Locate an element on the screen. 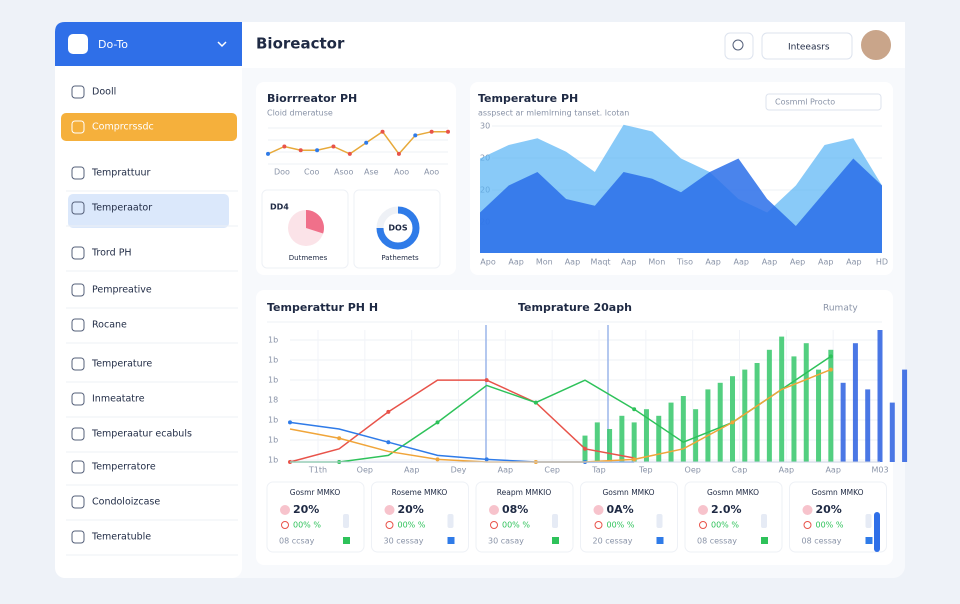  stat-badge is located at coordinates (764, 540).